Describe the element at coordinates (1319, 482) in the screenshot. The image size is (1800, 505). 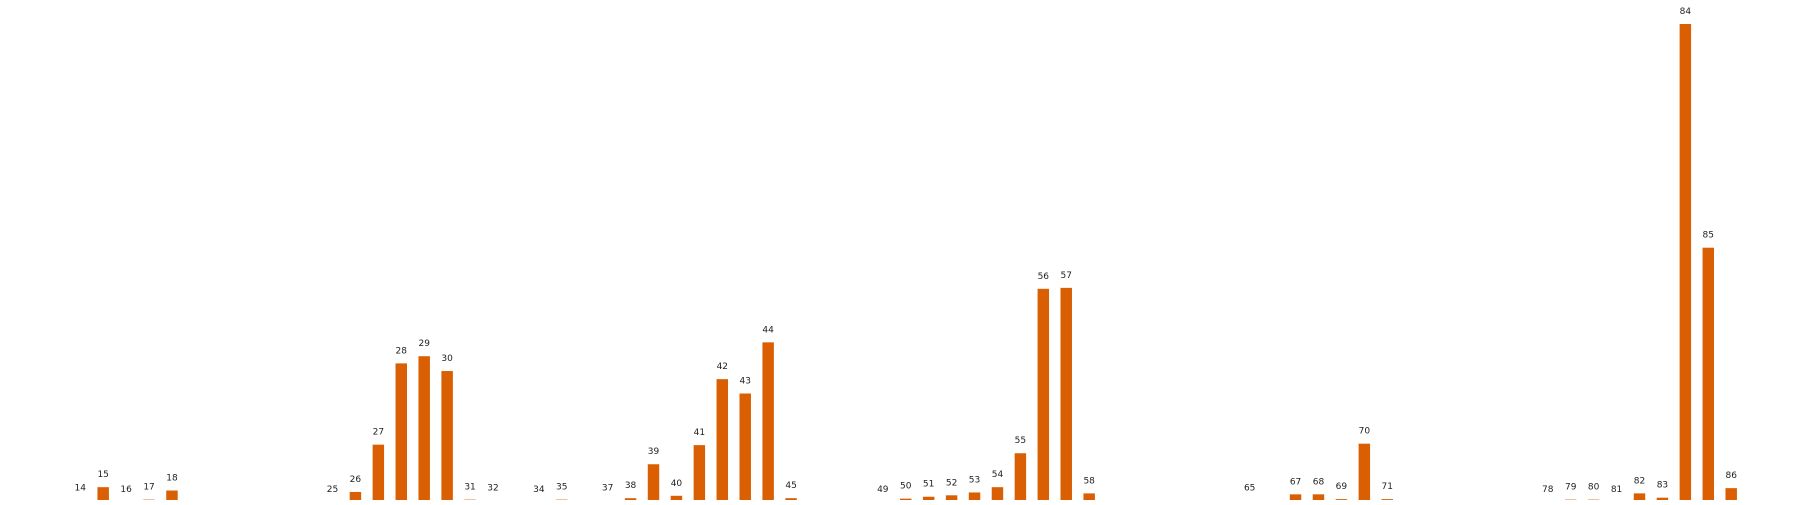
I see `bar-label-68: 68` at that location.